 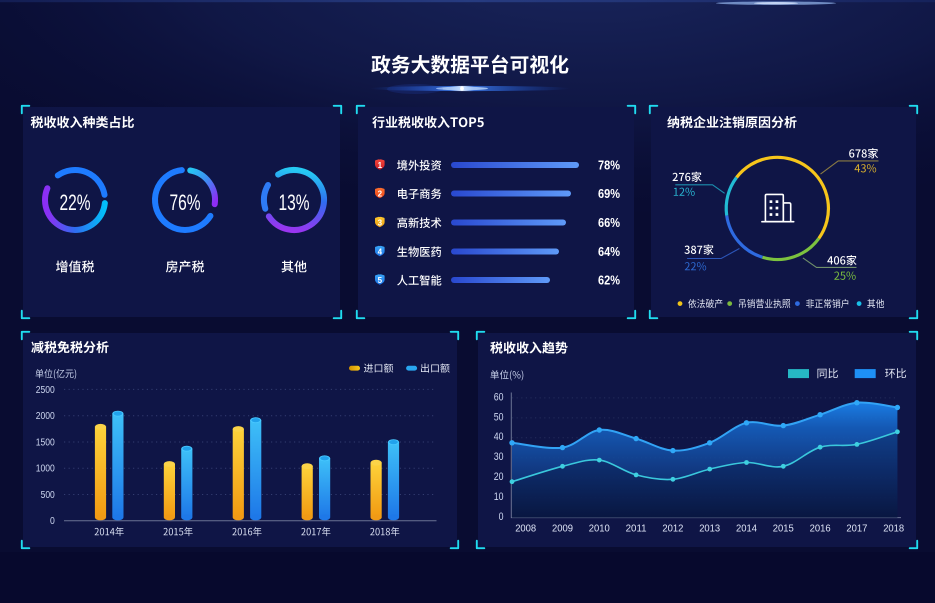 What do you see at coordinates (609, 164) in the screenshot?
I see `svg-text: 78%` at bounding box center [609, 164].